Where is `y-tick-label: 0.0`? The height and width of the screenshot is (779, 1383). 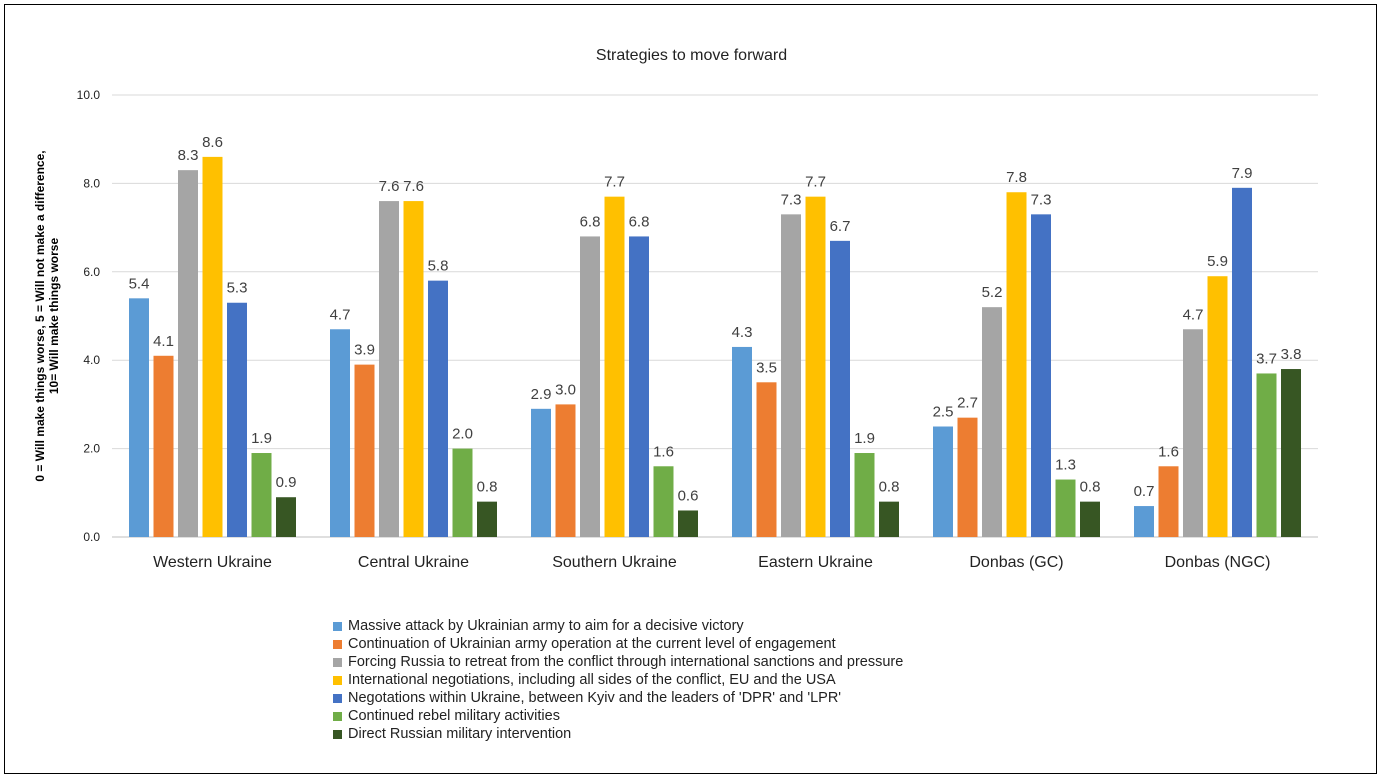 y-tick-label: 0.0 is located at coordinates (91, 537).